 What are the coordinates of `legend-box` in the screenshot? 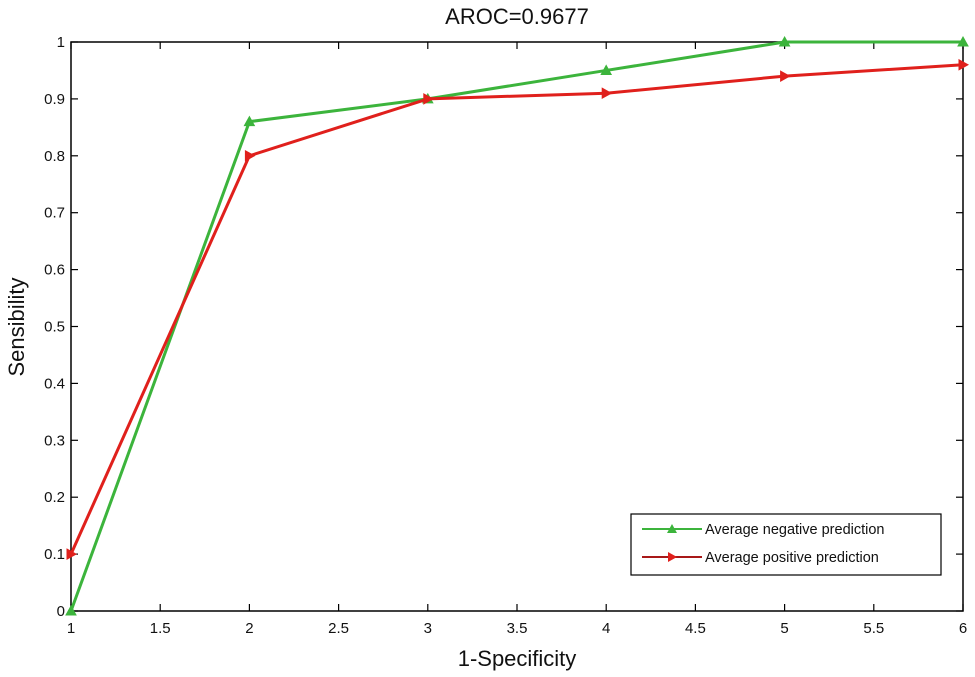 It's located at (786, 544).